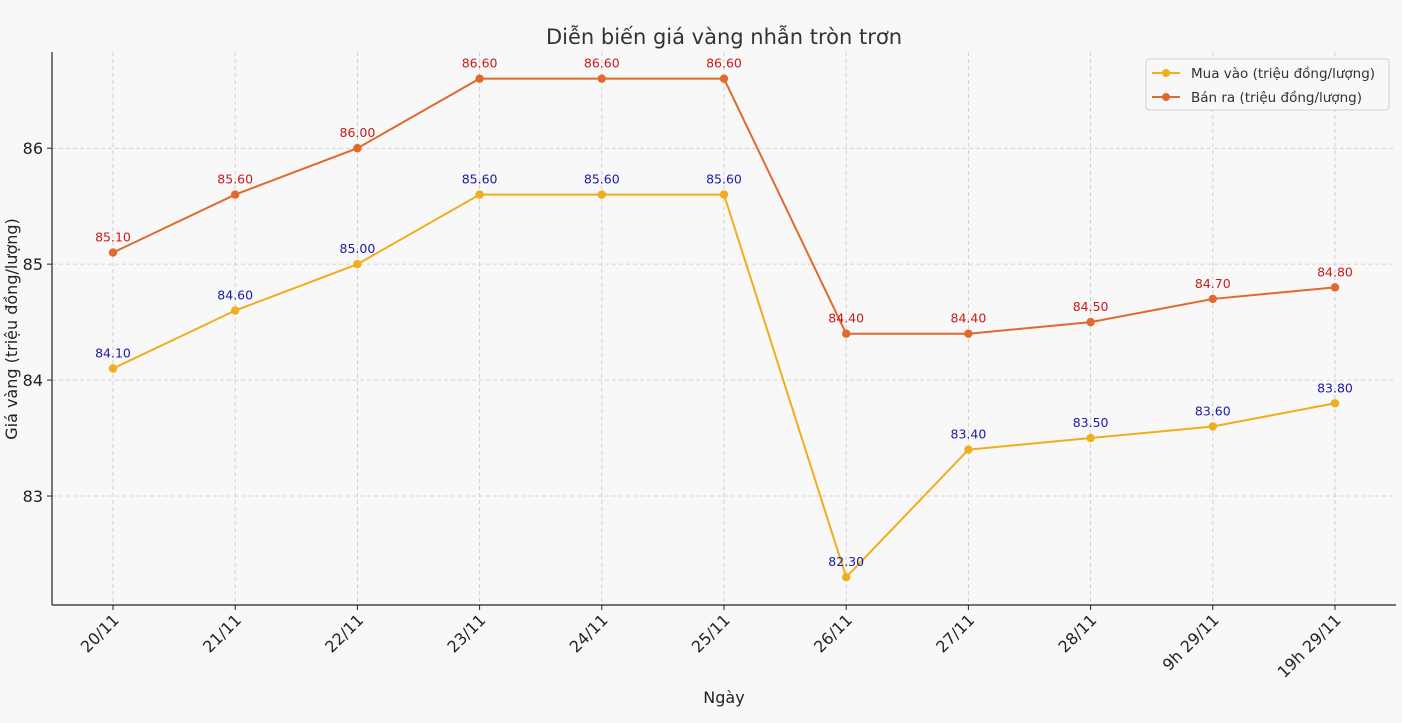 This screenshot has height=723, width=1402. I want to click on x-tick-label: 26/11, so click(833, 633).